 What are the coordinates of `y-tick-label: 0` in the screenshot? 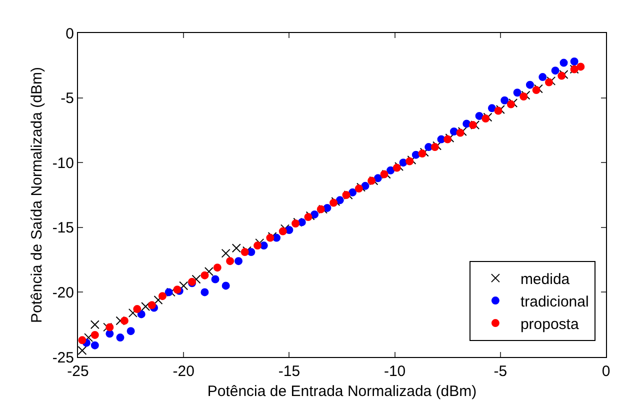 It's located at (70, 33).